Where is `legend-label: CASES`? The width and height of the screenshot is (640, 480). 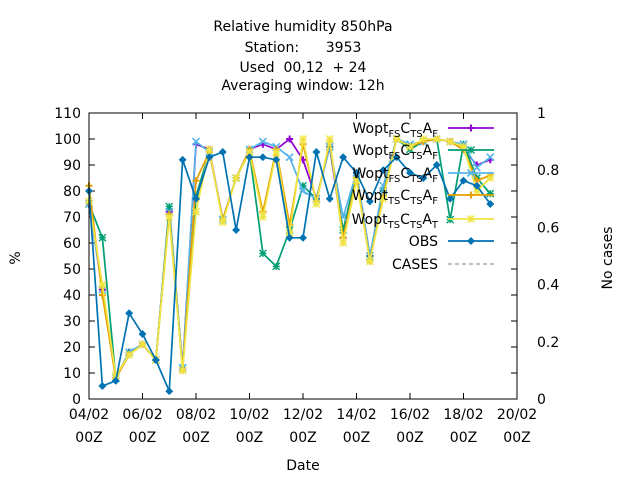
legend-label: CASES is located at coordinates (415, 265).